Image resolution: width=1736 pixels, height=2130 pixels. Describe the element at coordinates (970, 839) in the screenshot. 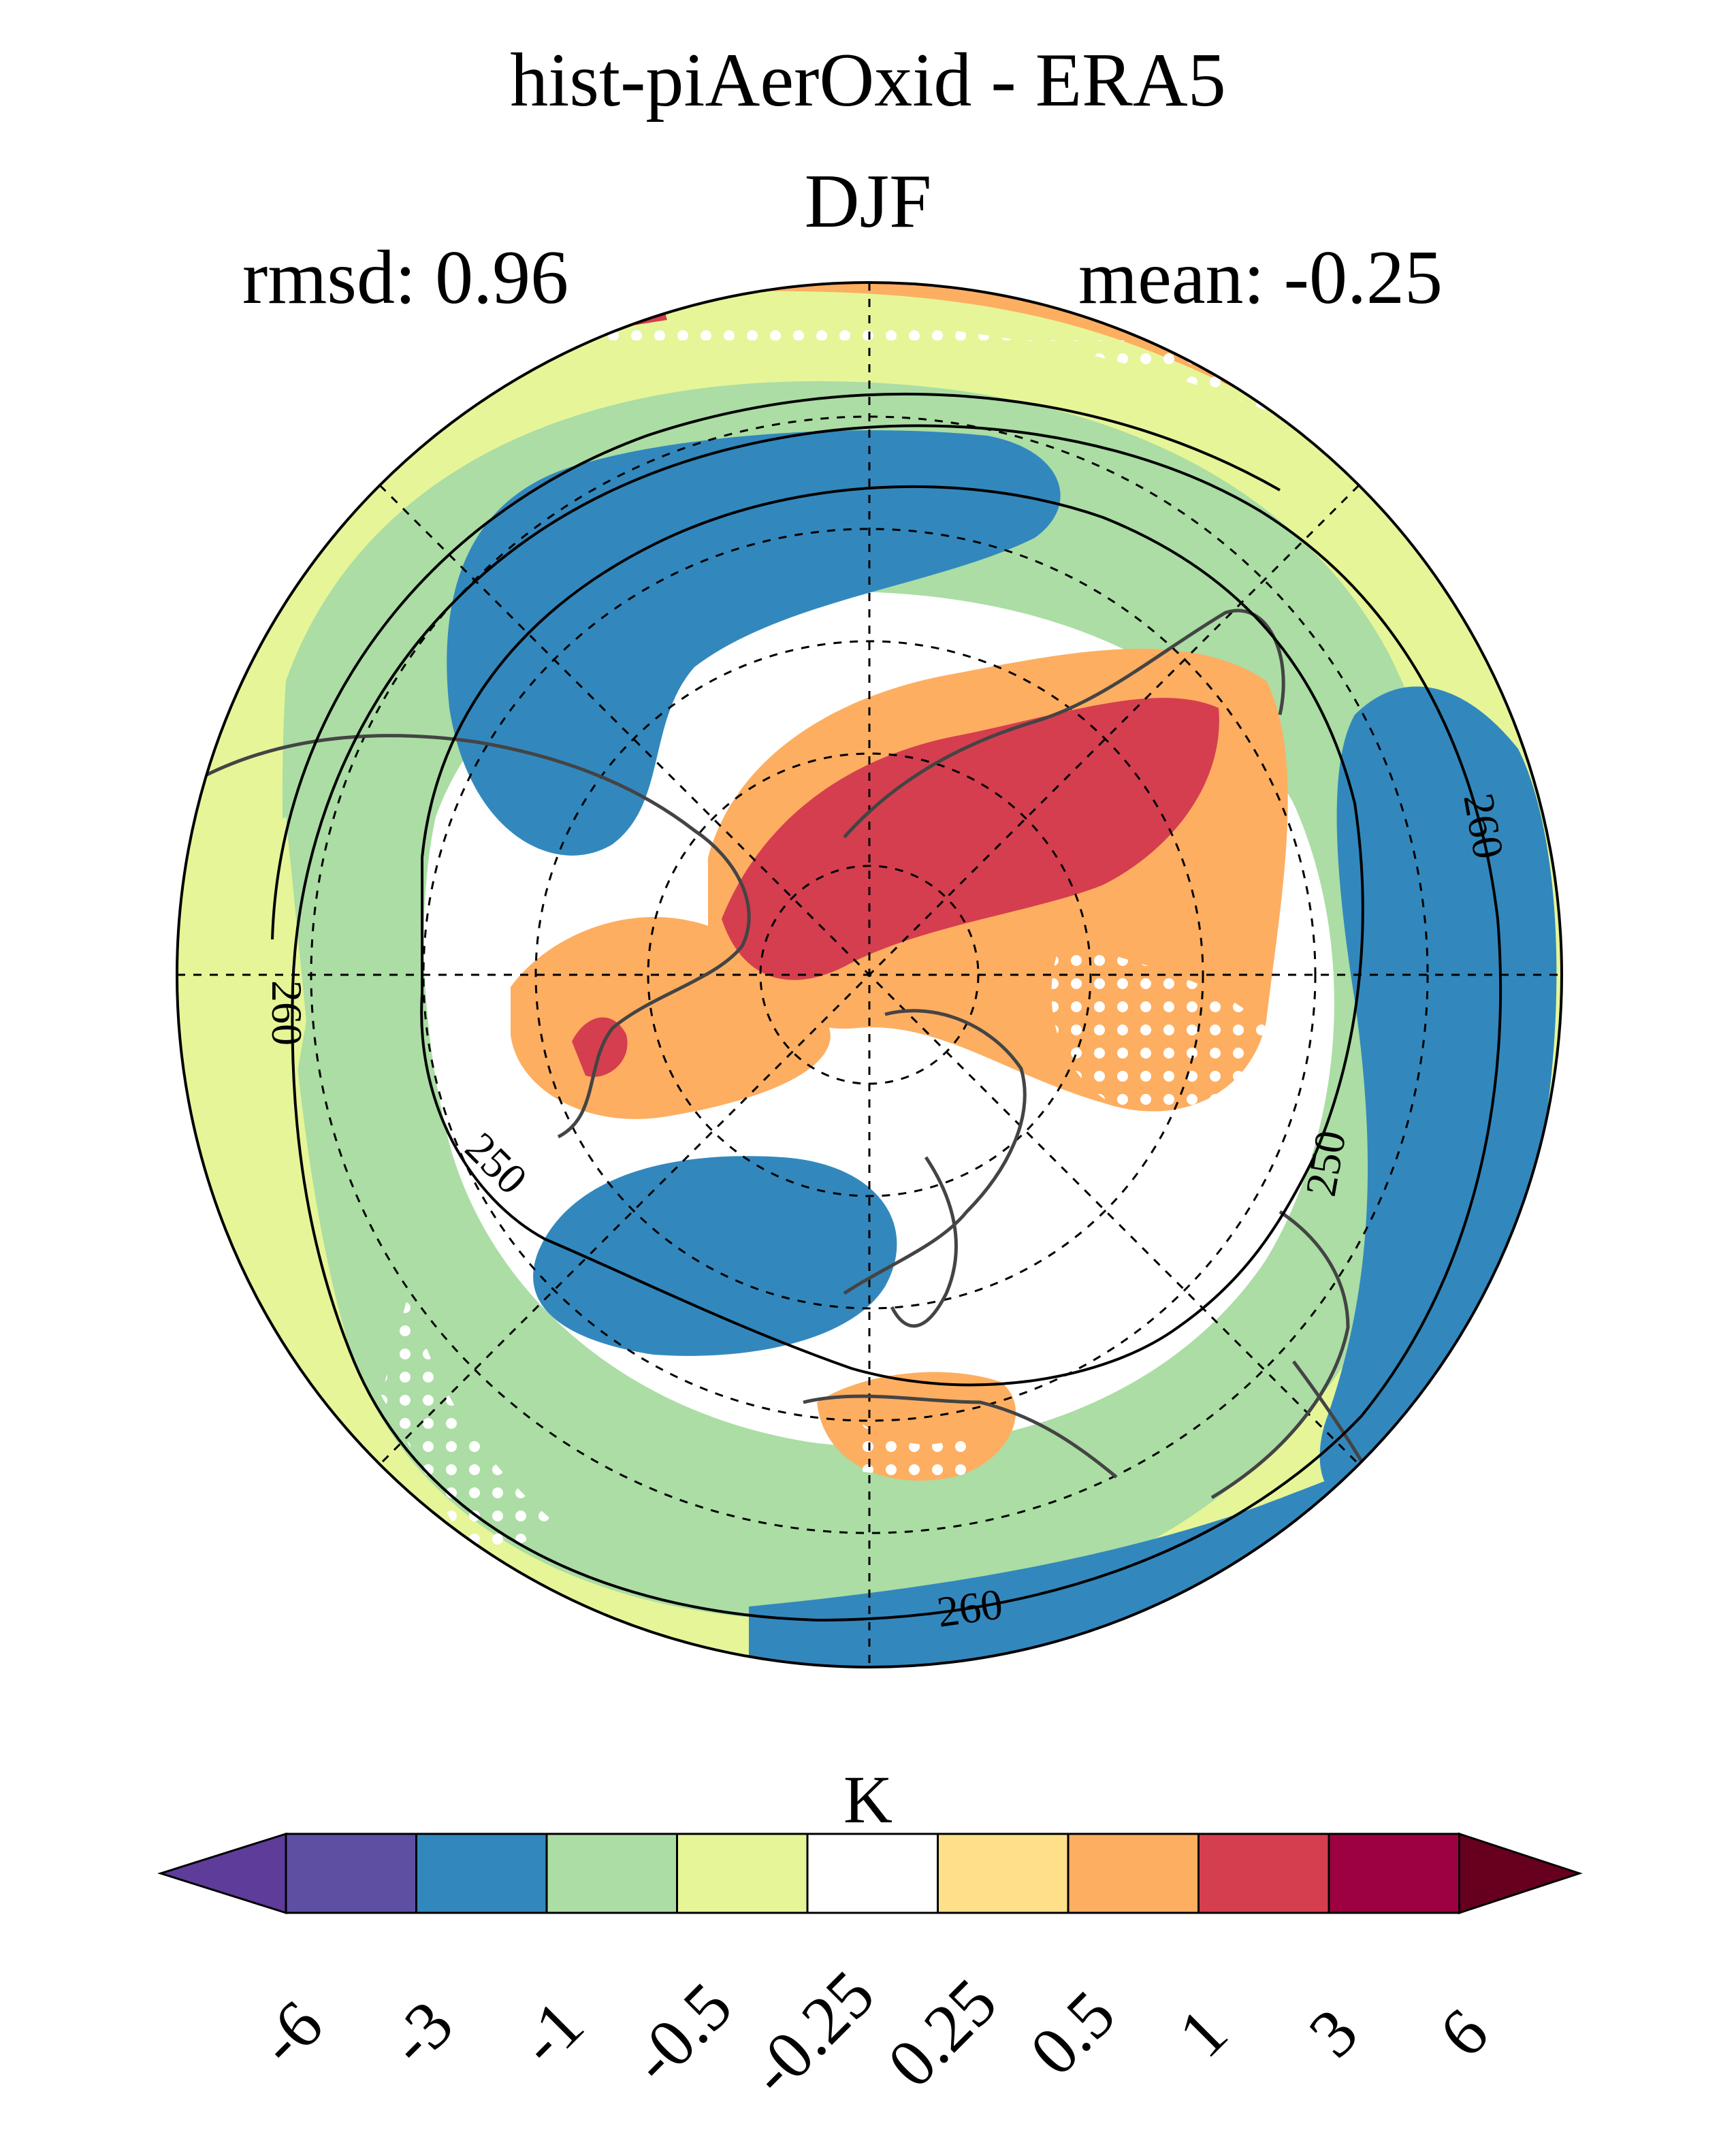

I see `red-center-region` at that location.